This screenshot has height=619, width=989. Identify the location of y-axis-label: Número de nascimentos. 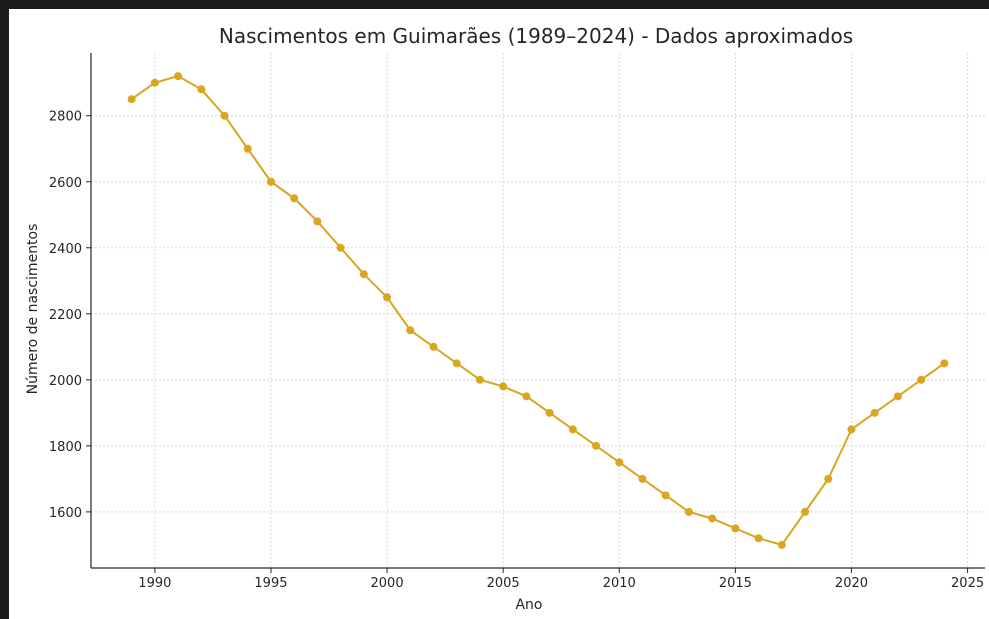
(33, 309).